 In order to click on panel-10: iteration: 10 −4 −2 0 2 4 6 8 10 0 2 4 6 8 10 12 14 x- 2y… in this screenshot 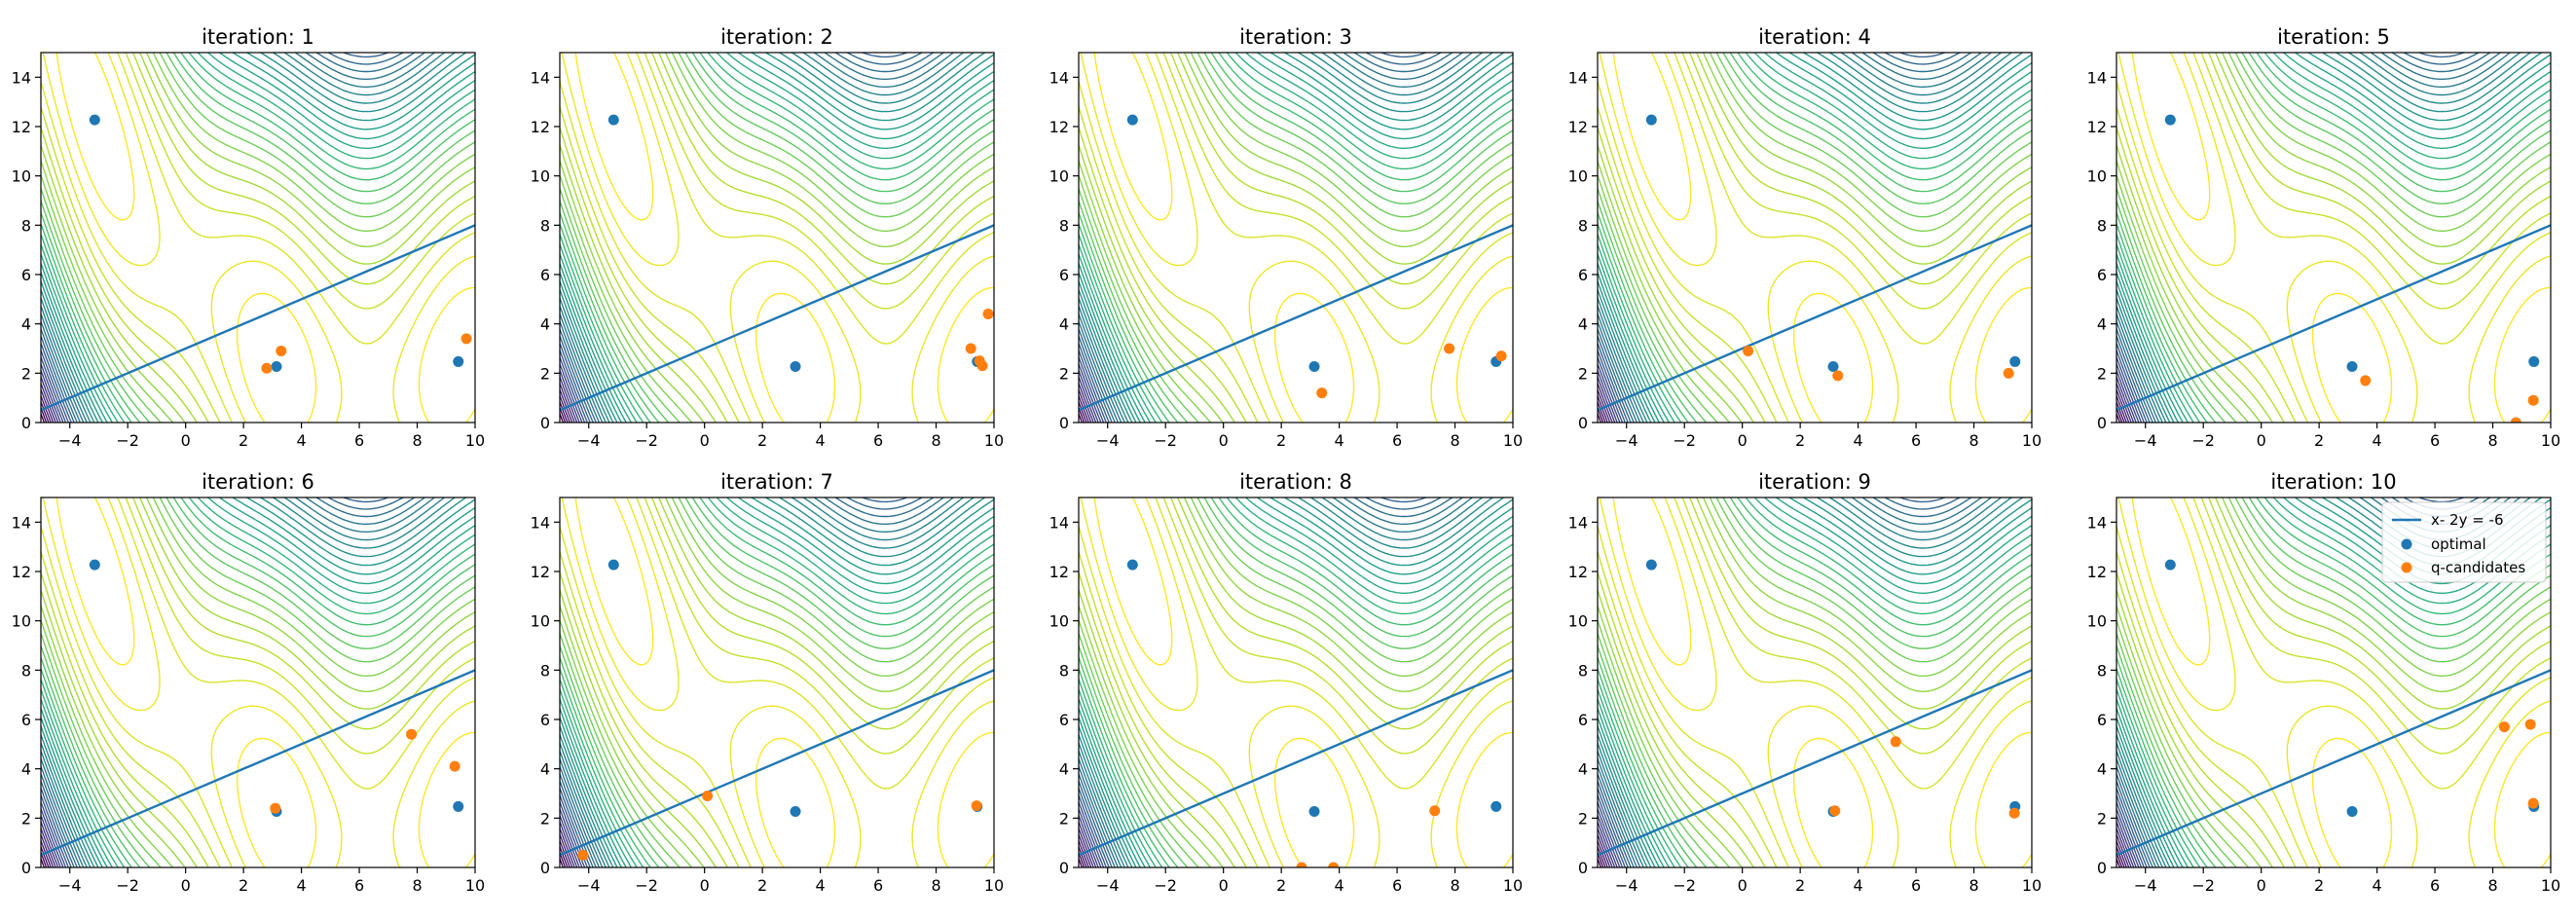, I will do `click(2324, 682)`.